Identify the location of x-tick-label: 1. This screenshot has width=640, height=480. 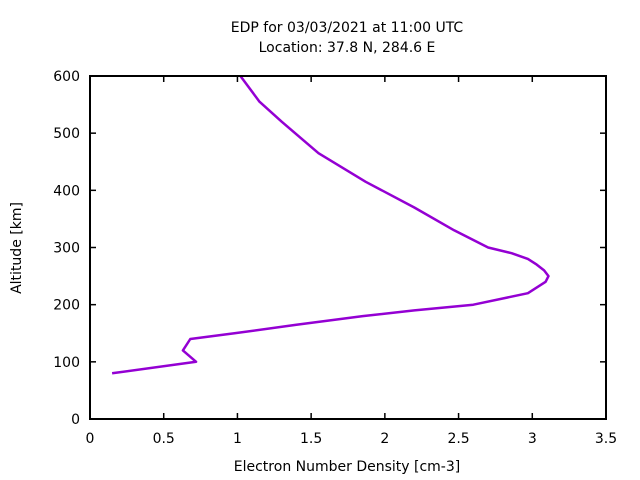
(237, 439).